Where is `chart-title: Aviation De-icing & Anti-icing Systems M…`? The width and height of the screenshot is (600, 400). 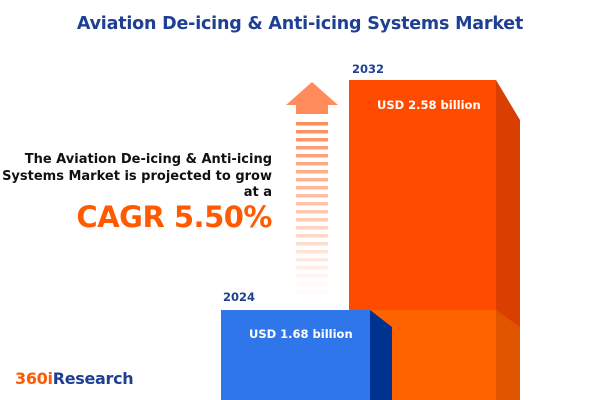 chart-title: Aviation De-icing & Anti-icing Systems M… is located at coordinates (300, 24).